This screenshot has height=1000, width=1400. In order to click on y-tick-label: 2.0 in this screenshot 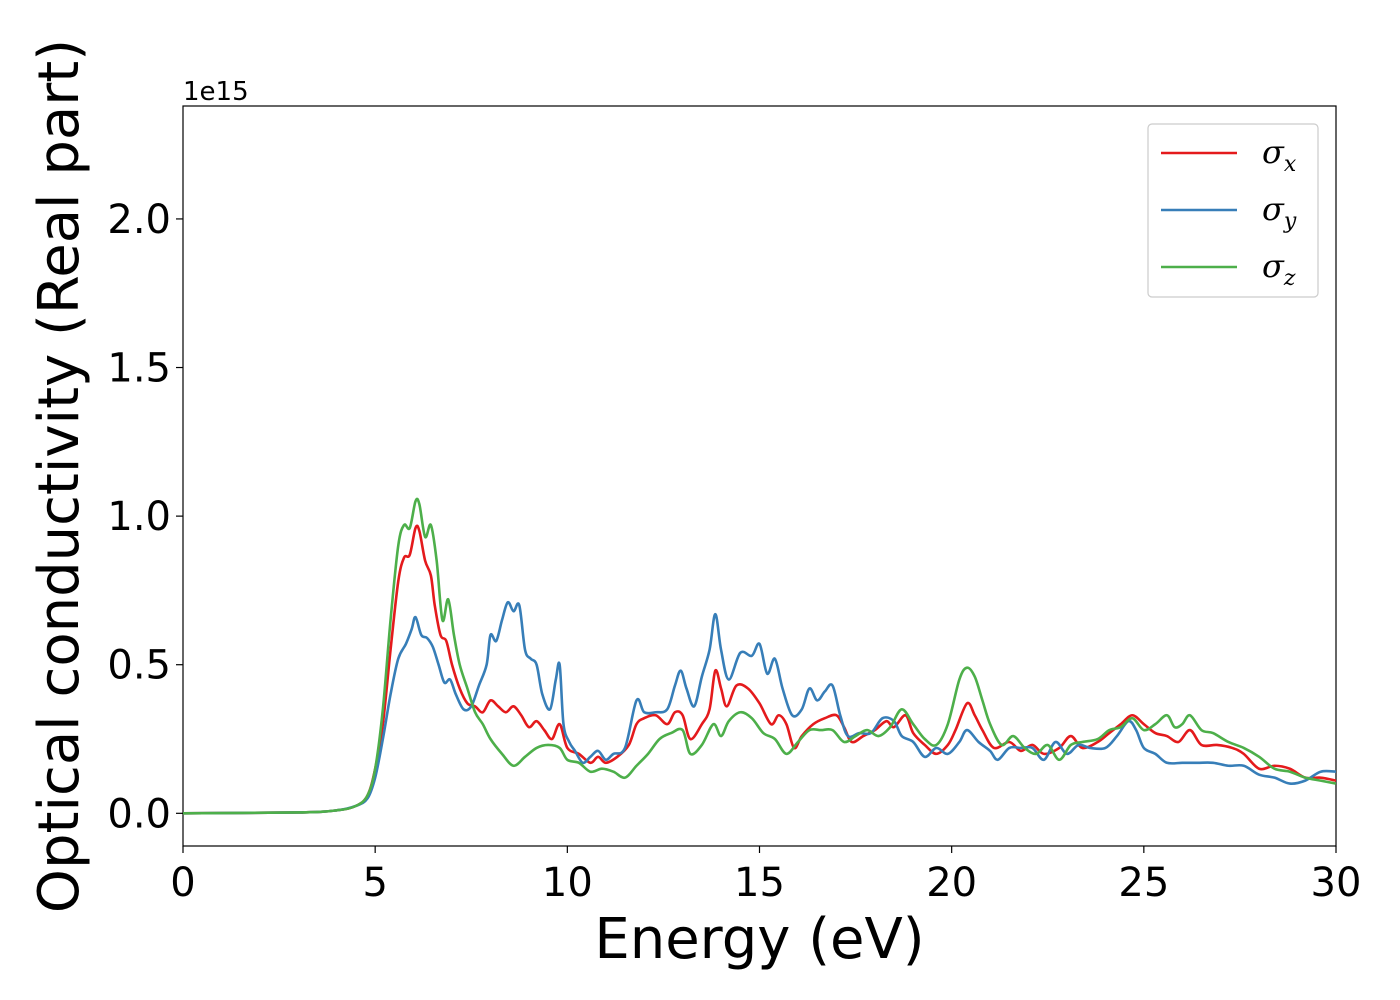, I will do `click(139, 220)`.